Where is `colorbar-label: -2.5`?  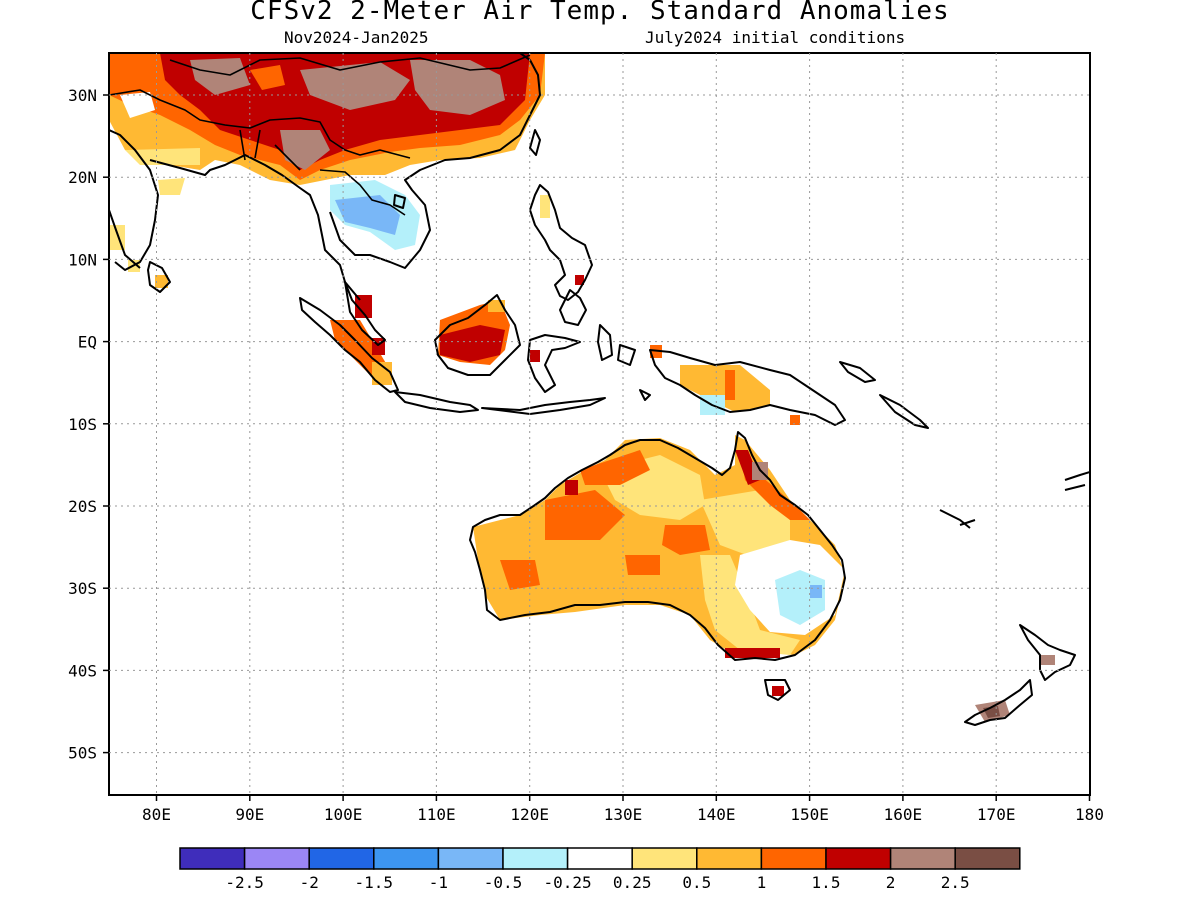 colorbar-label: -2.5 is located at coordinates (244, 882).